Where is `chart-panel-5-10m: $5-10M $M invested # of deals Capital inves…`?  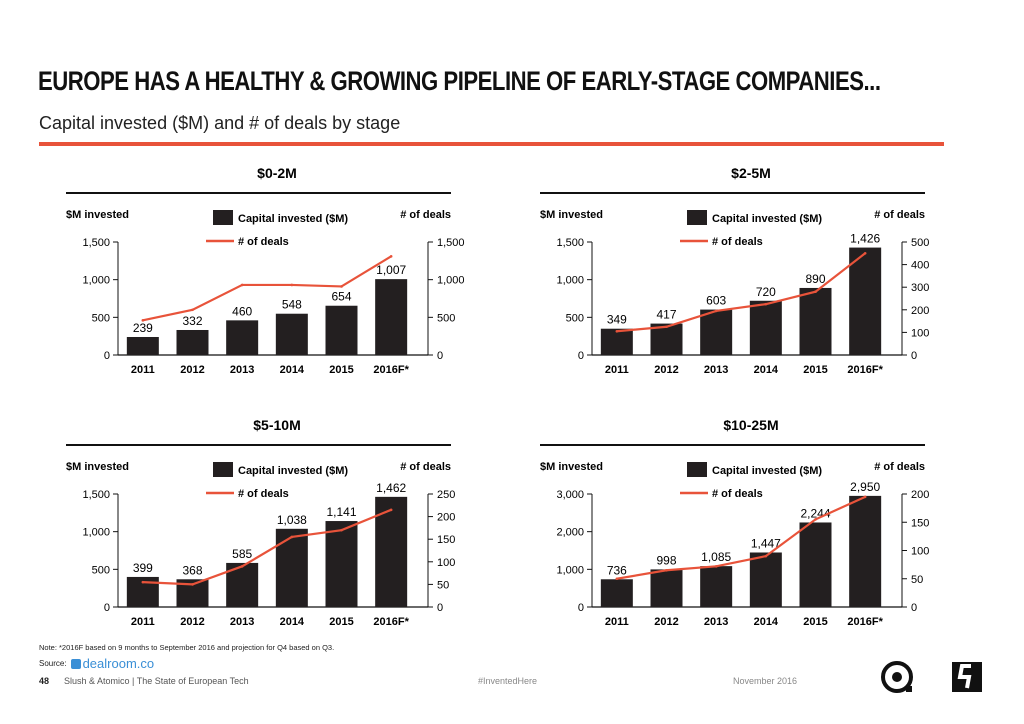
chart-panel-5-10m: $5-10M $M invested # of deals Capital inves… is located at coordinates (266, 527).